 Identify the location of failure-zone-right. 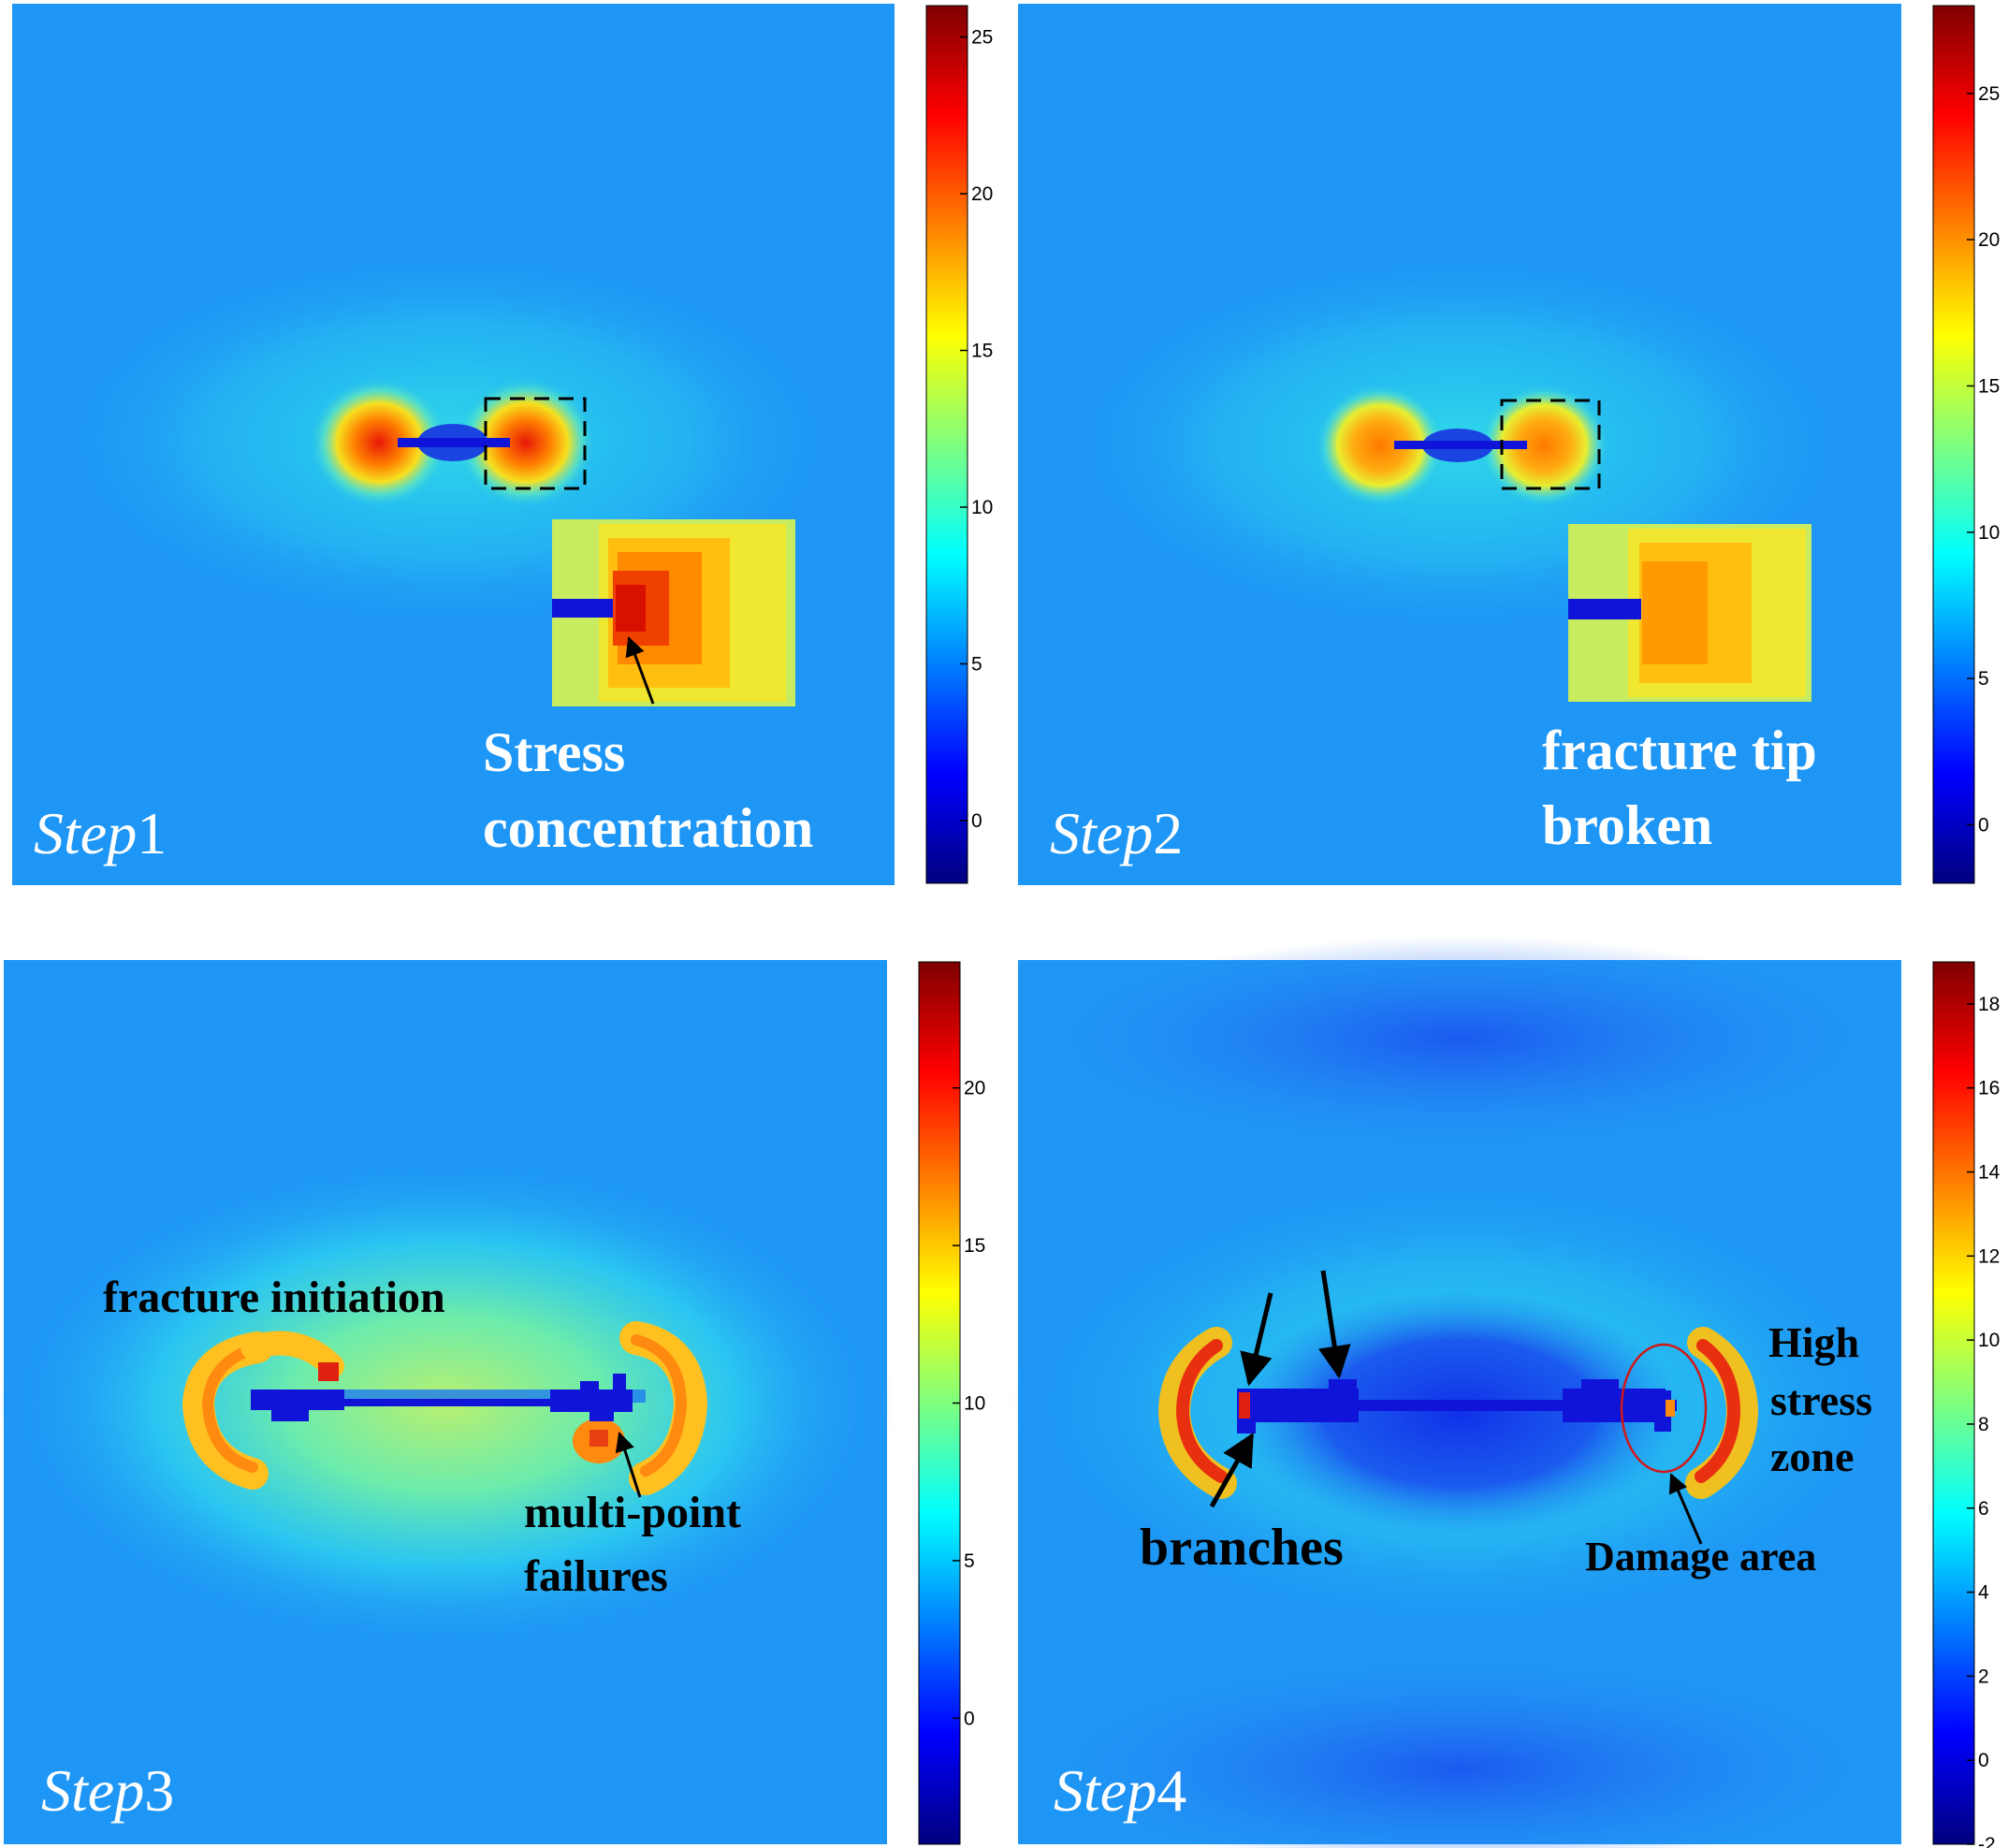
(640, 1408).